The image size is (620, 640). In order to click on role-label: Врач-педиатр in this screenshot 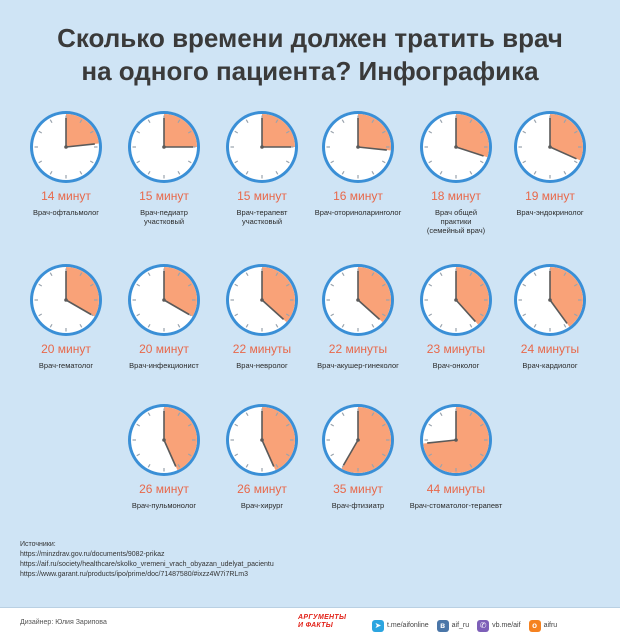, I will do `click(164, 212)`.